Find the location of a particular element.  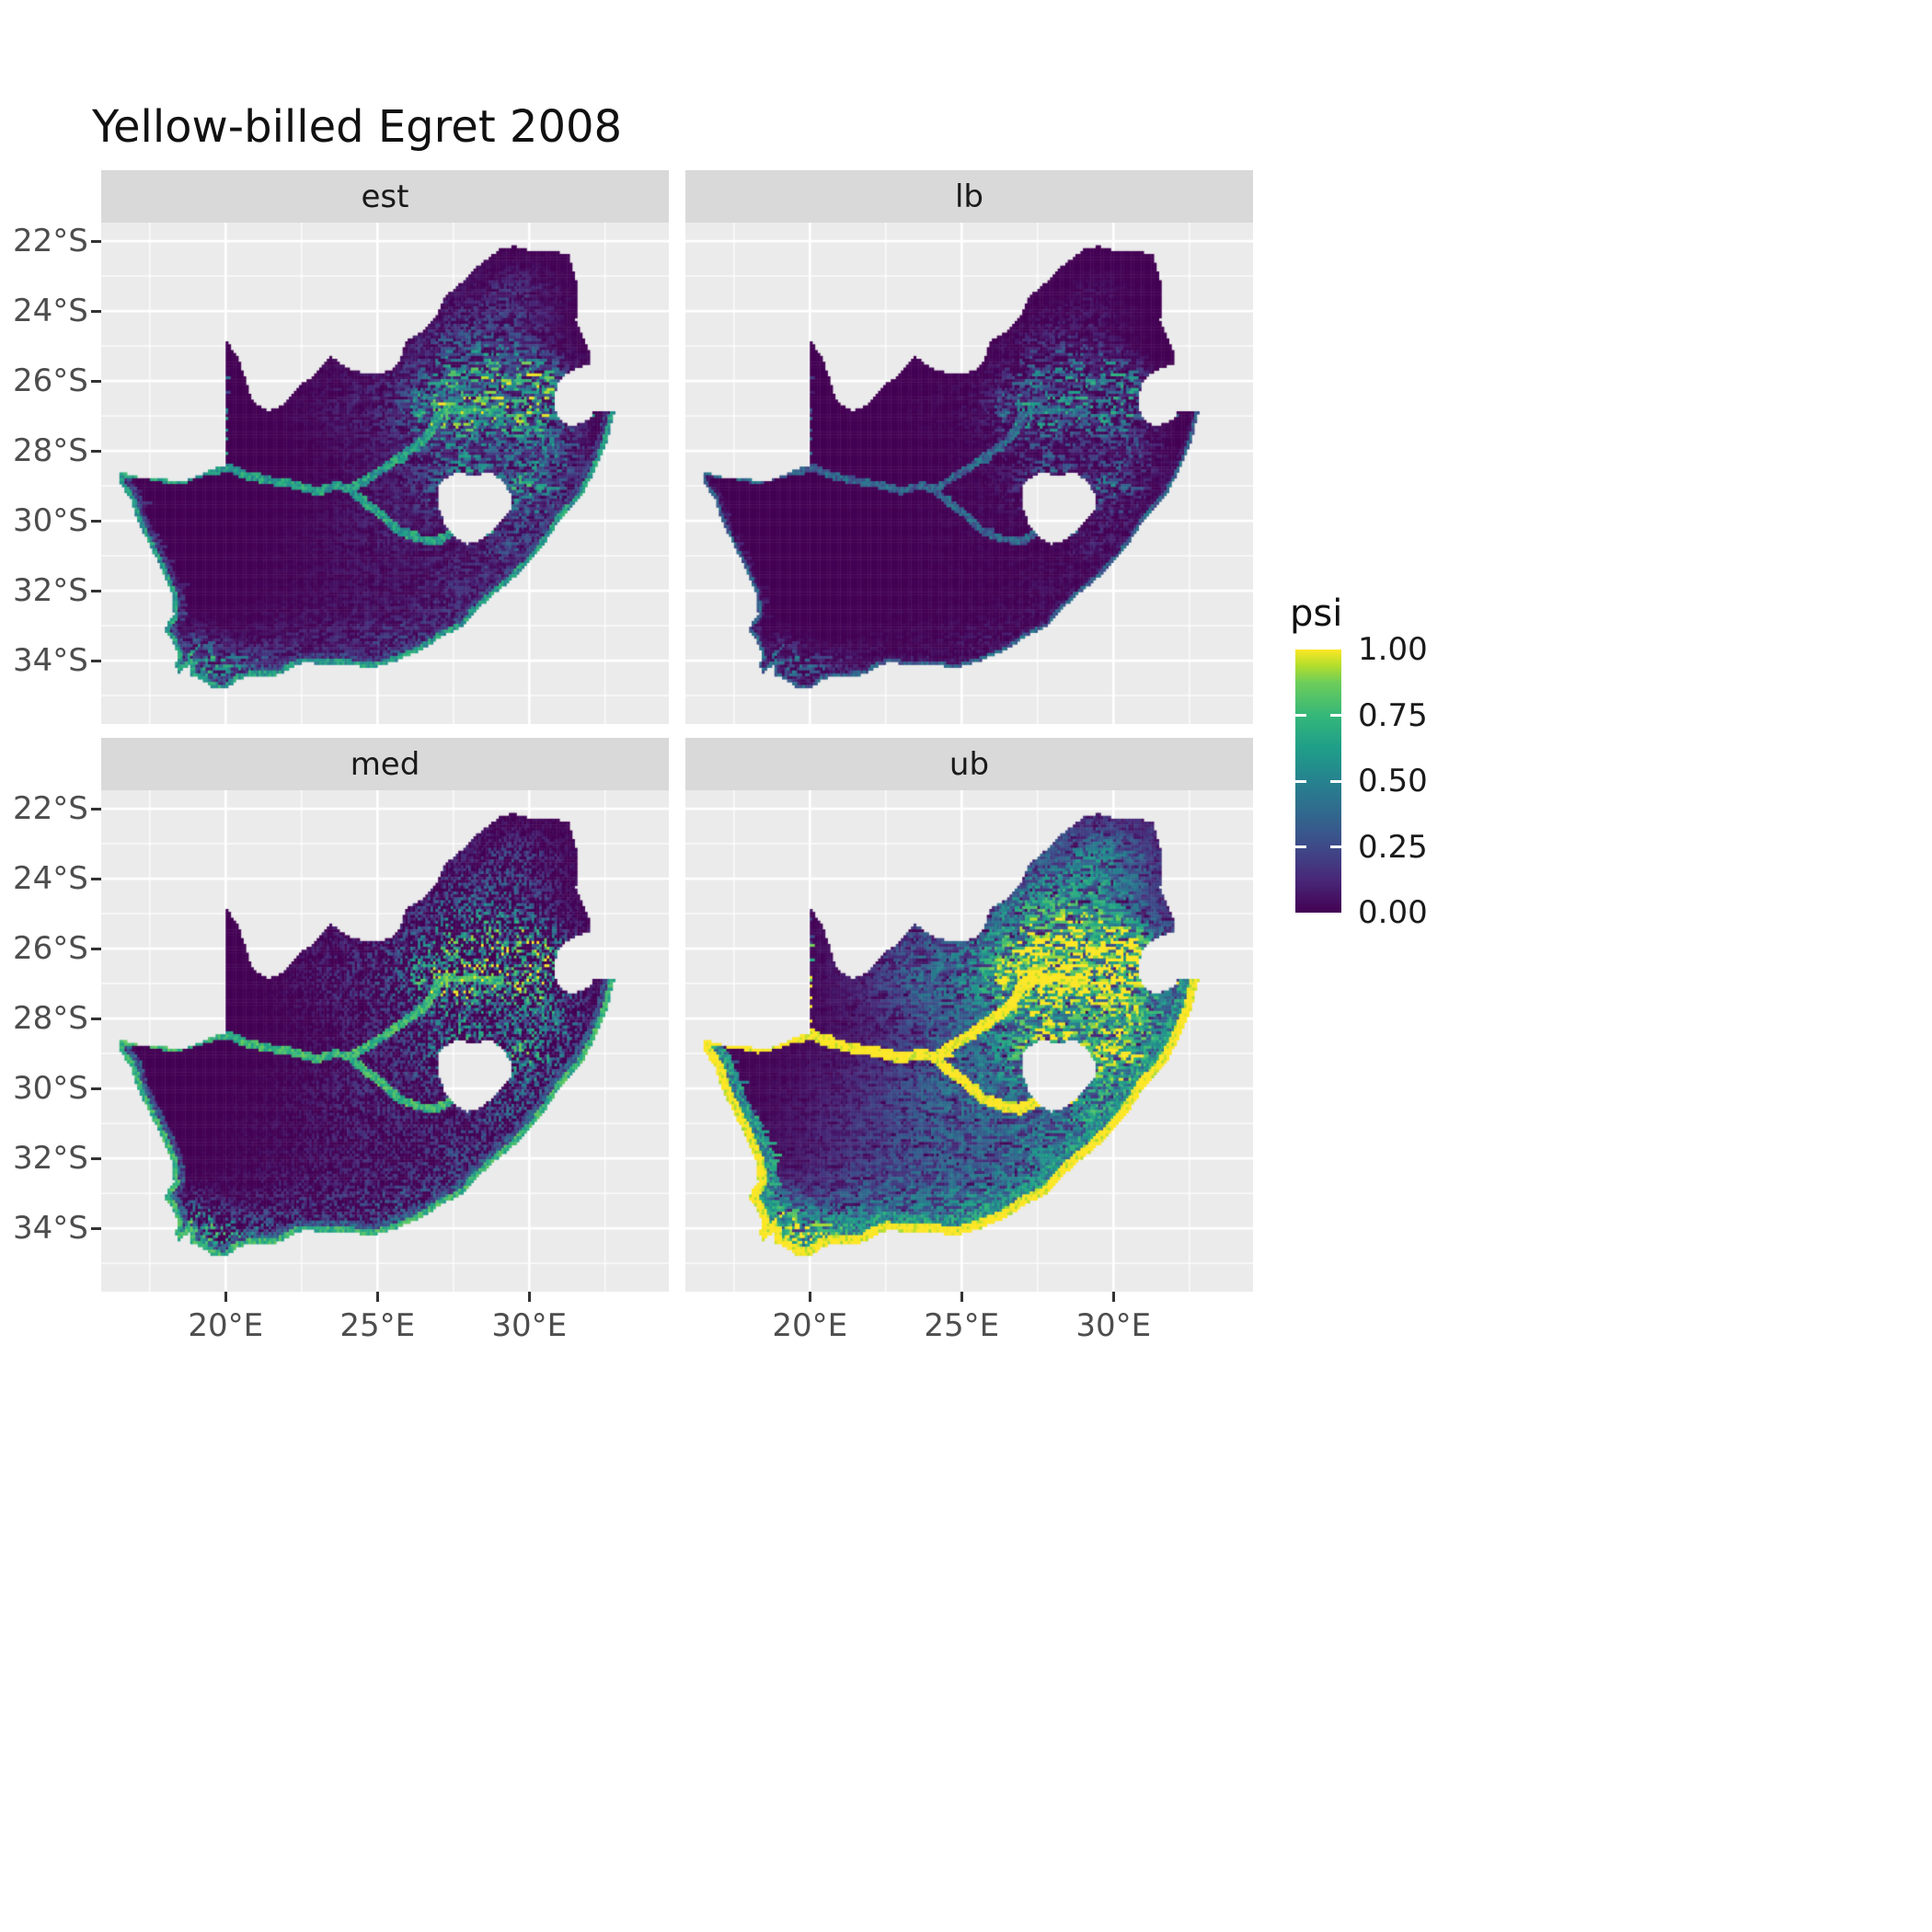

facet-map-ub is located at coordinates (969, 1041).